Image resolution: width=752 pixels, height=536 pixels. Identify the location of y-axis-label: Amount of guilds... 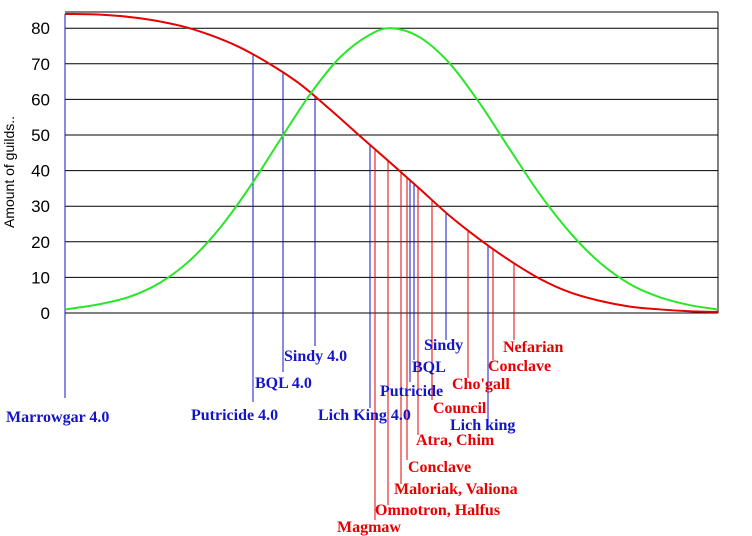
(9, 172).